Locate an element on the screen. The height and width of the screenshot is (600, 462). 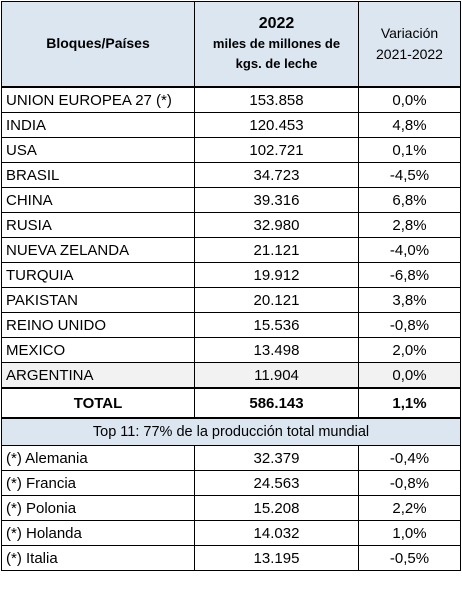
country-cell: UNION EUROPEA 27 (*) is located at coordinates (98, 99).